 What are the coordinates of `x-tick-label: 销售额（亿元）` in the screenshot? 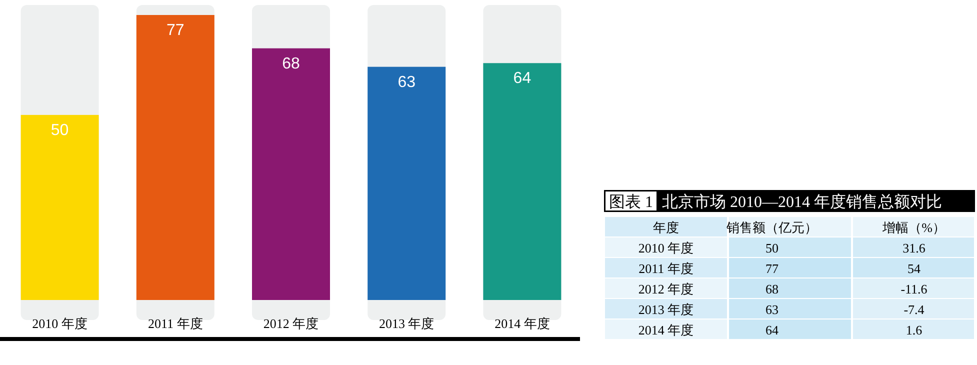 It's located at (772, 227).